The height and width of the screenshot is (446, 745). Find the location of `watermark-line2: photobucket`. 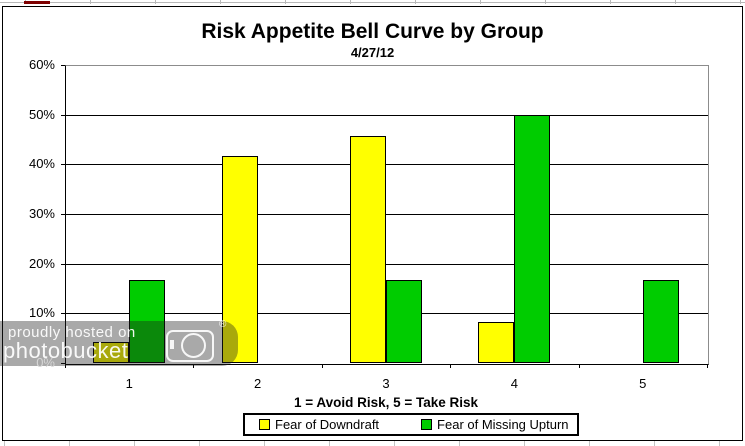

watermark-line2: photobucket is located at coordinates (66, 350).